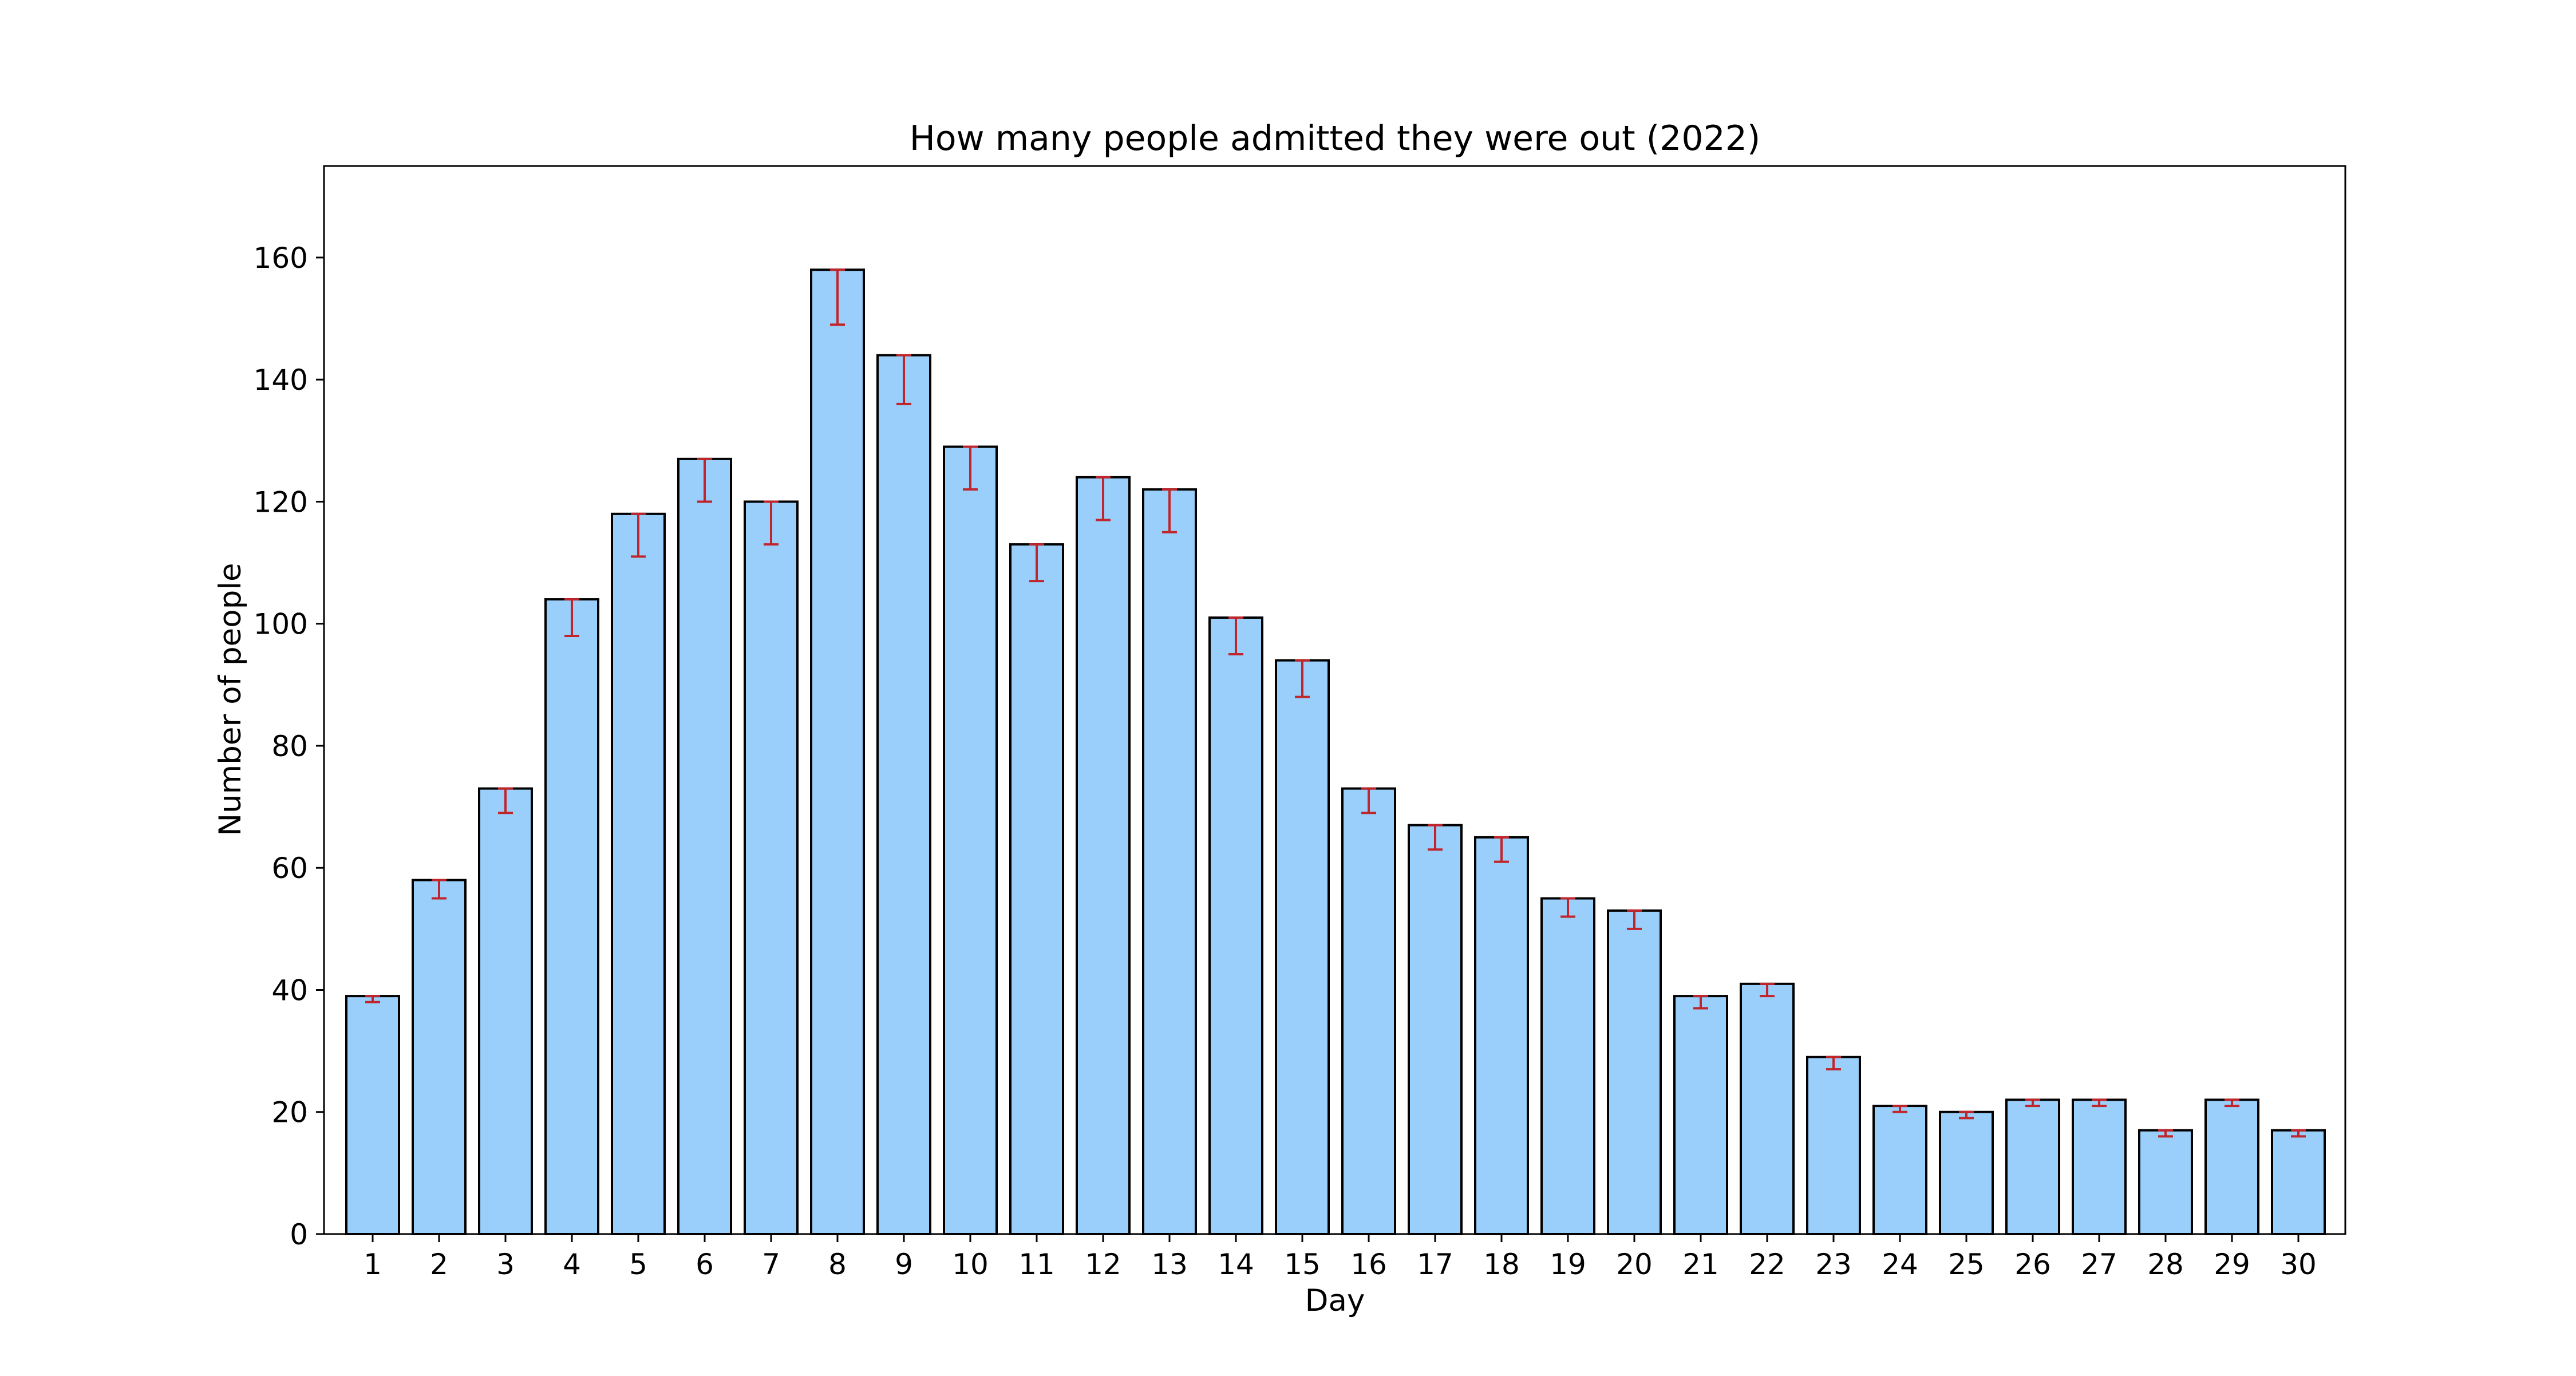  Describe the element at coordinates (289, 868) in the screenshot. I see `y-tick-label: 60` at that location.